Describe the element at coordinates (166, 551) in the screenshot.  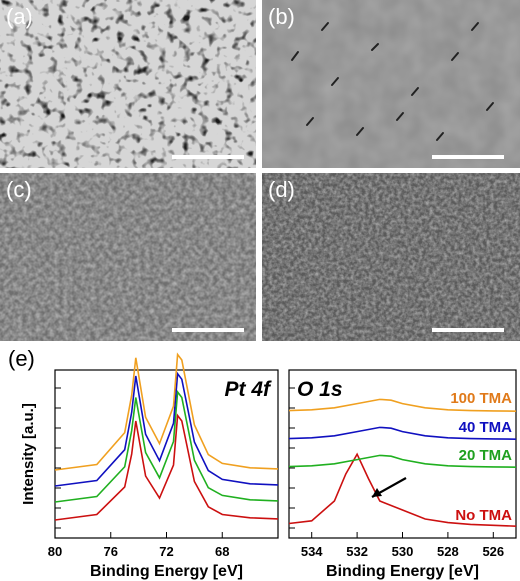
I see `pt4f-xtick-label: 72` at that location.